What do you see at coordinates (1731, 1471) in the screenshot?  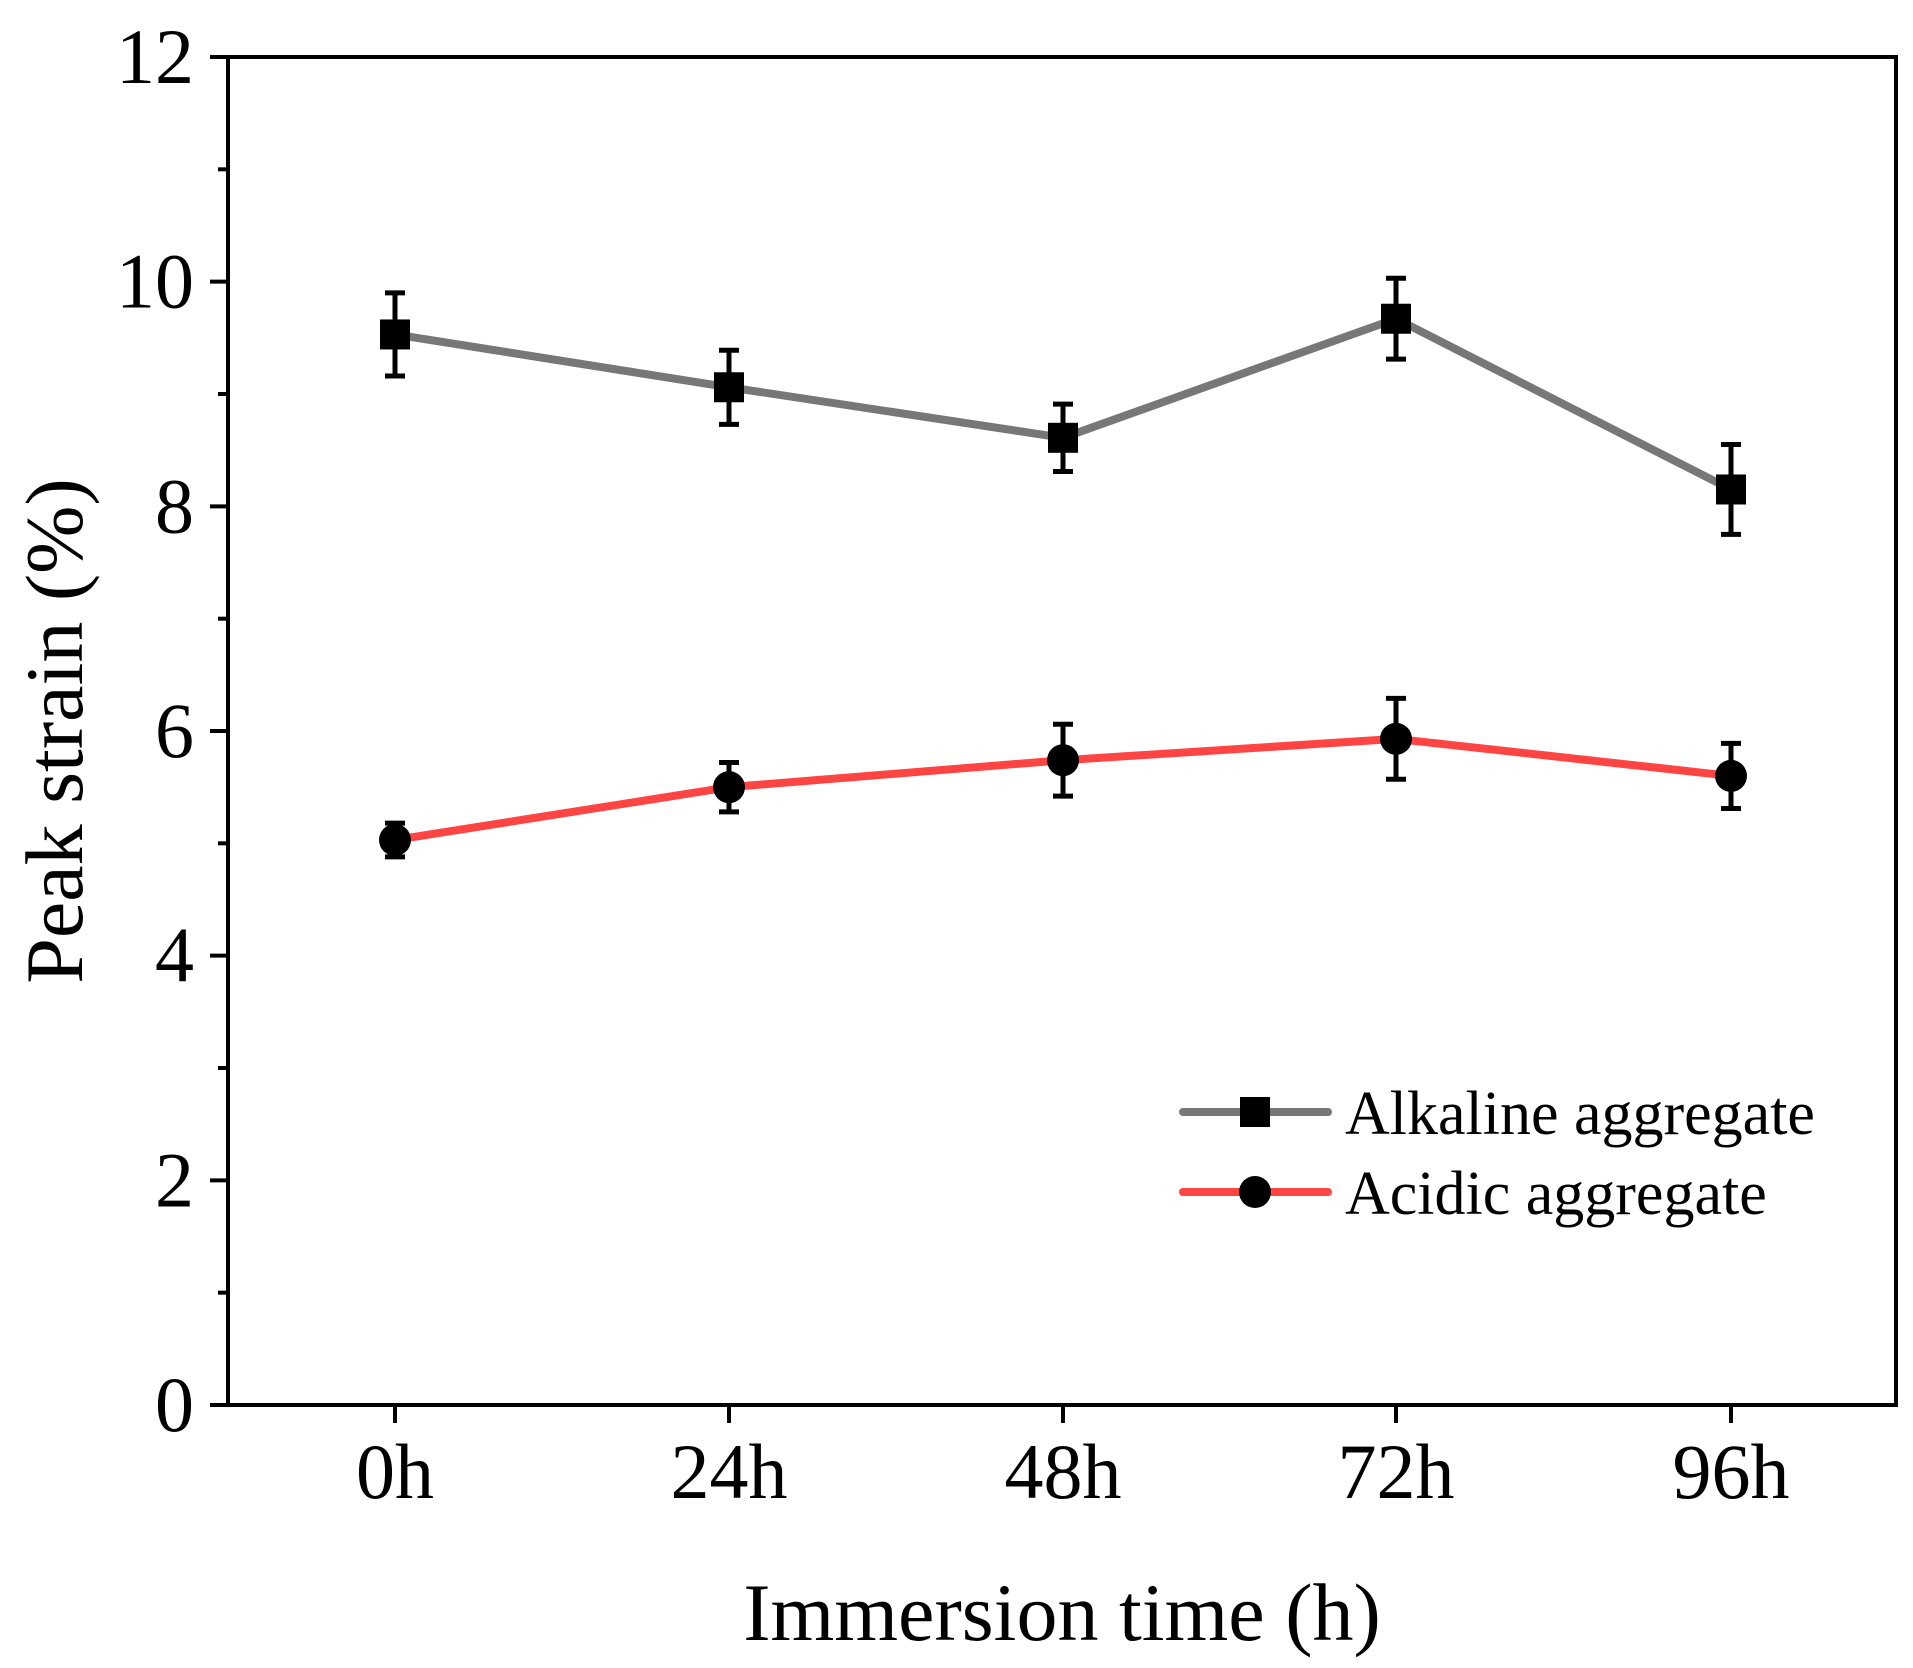 I see `x-tick-label: 96h` at bounding box center [1731, 1471].